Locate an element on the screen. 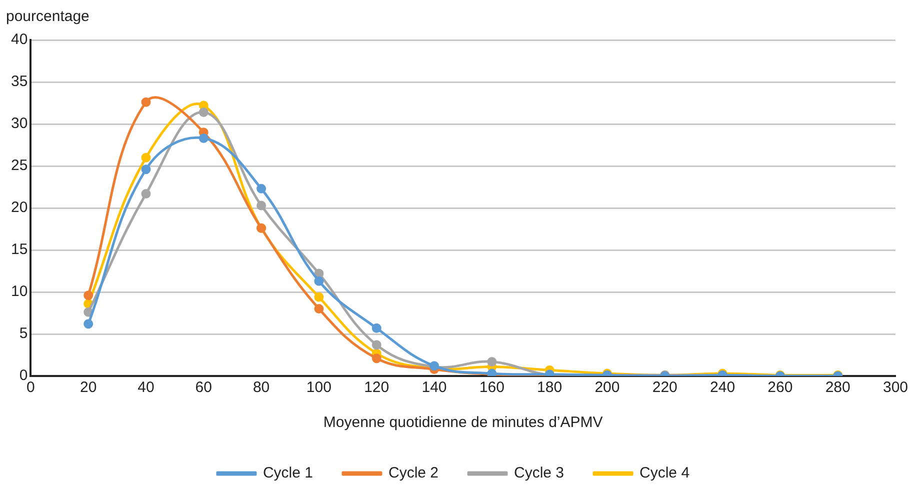  x-tick-label: 20 is located at coordinates (88, 387).